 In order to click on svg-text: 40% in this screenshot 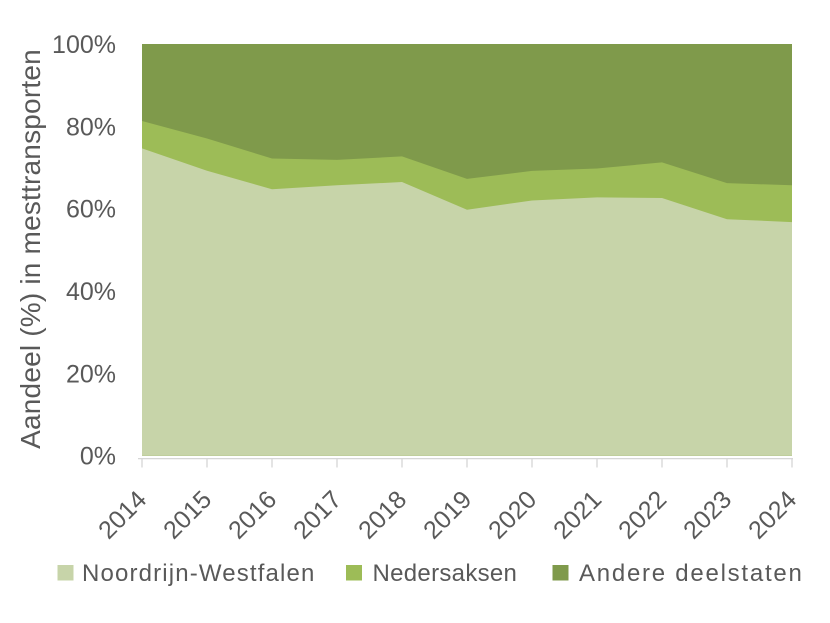, I will do `click(91, 292)`.